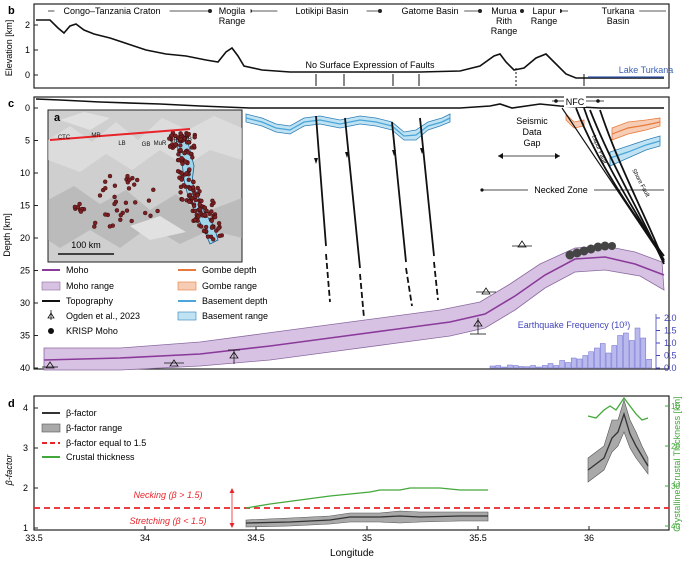 The width and height of the screenshot is (685, 562). I want to click on panel-d-ylabel: β-factor, so click(9, 470).